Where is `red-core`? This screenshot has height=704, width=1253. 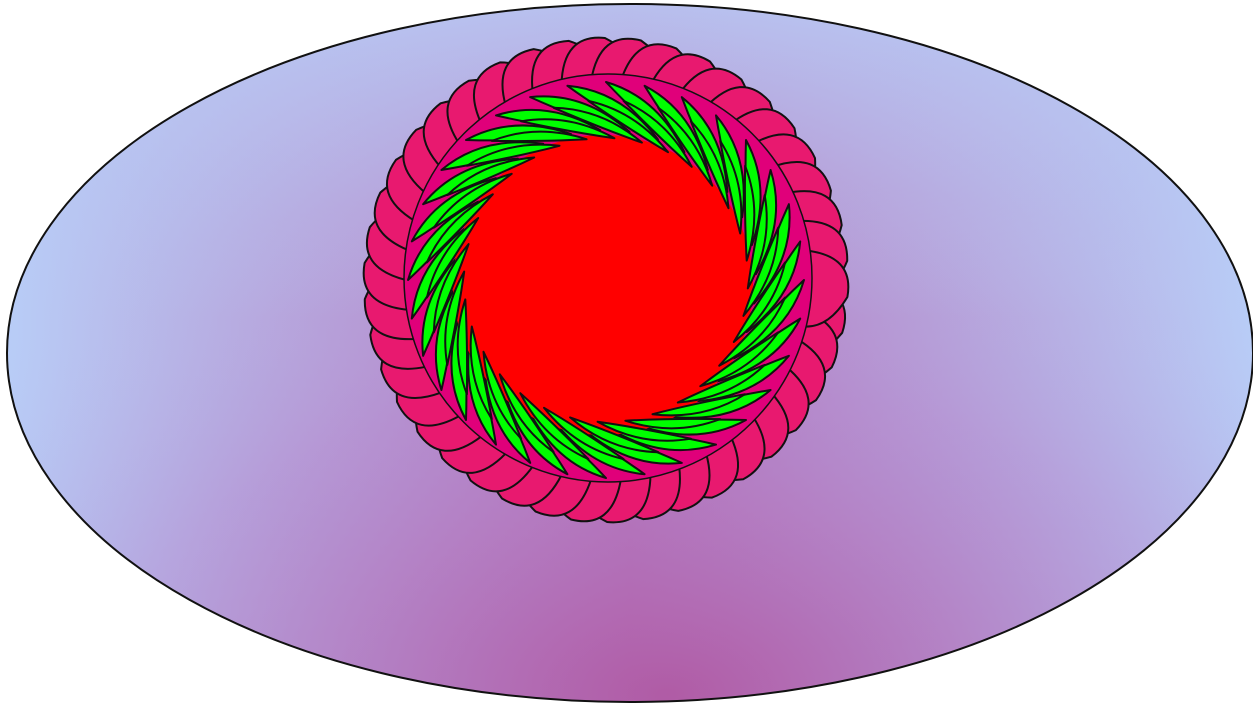 red-core is located at coordinates (603, 285).